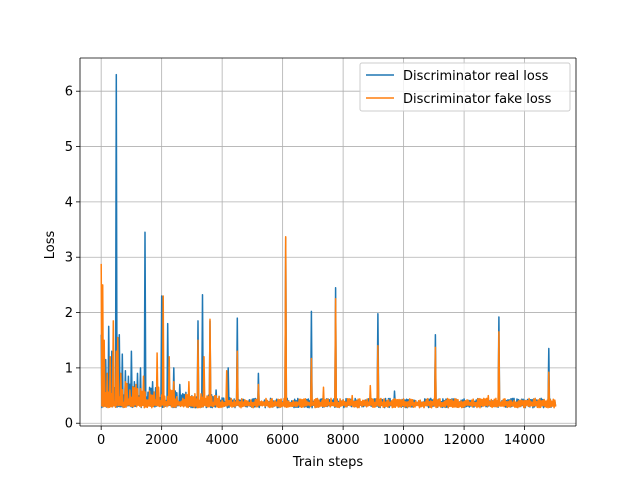 The height and width of the screenshot is (478, 640). I want to click on y-tick-label: 5, so click(69, 147).